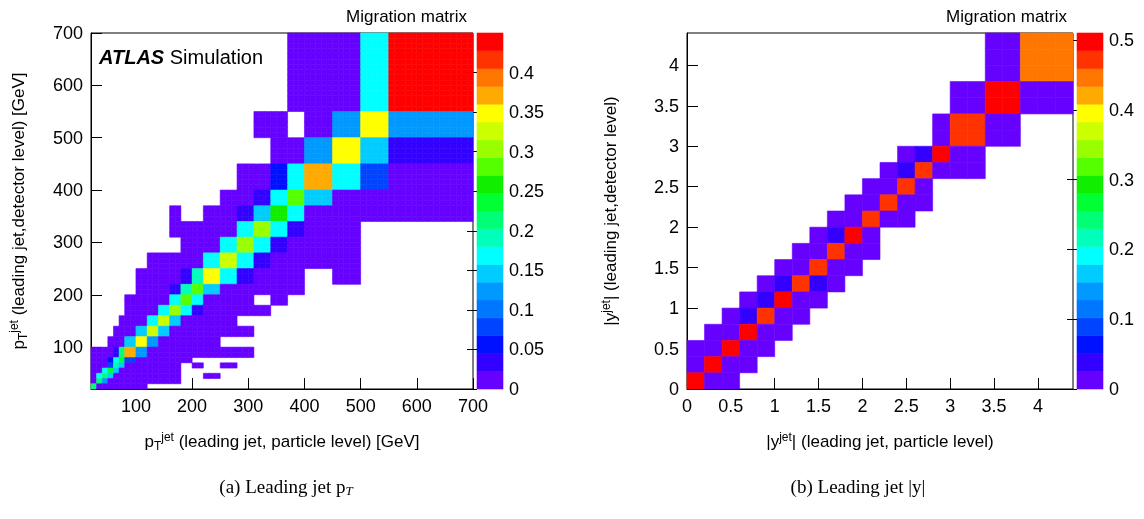 Image resolution: width=1144 pixels, height=519 pixels. What do you see at coordinates (673, 389) in the screenshot?
I see `y-tick-label: 0` at bounding box center [673, 389].